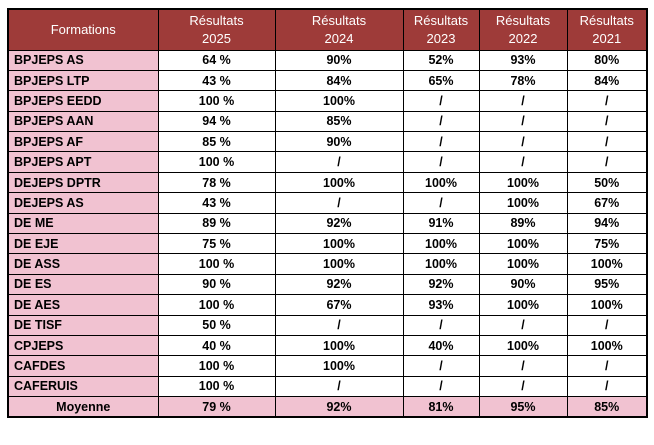 Image resolution: width=654 pixels, height=445 pixels. Describe the element at coordinates (216, 60) in the screenshot. I see `result-cell: 64 %` at that location.